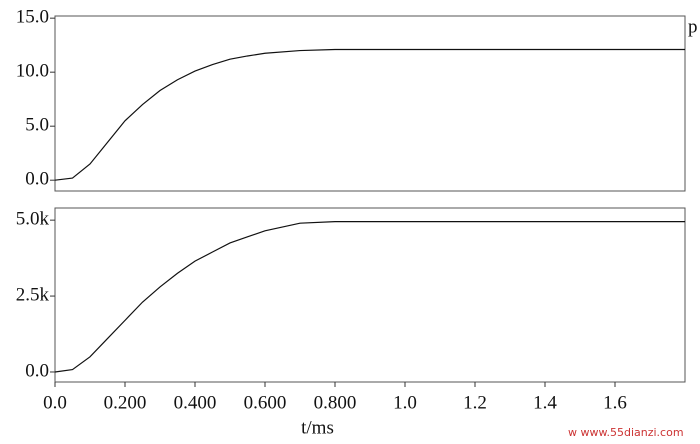 The height and width of the screenshot is (444, 700). What do you see at coordinates (545, 402) in the screenshot?
I see `x-tick-label: 1.4` at bounding box center [545, 402].